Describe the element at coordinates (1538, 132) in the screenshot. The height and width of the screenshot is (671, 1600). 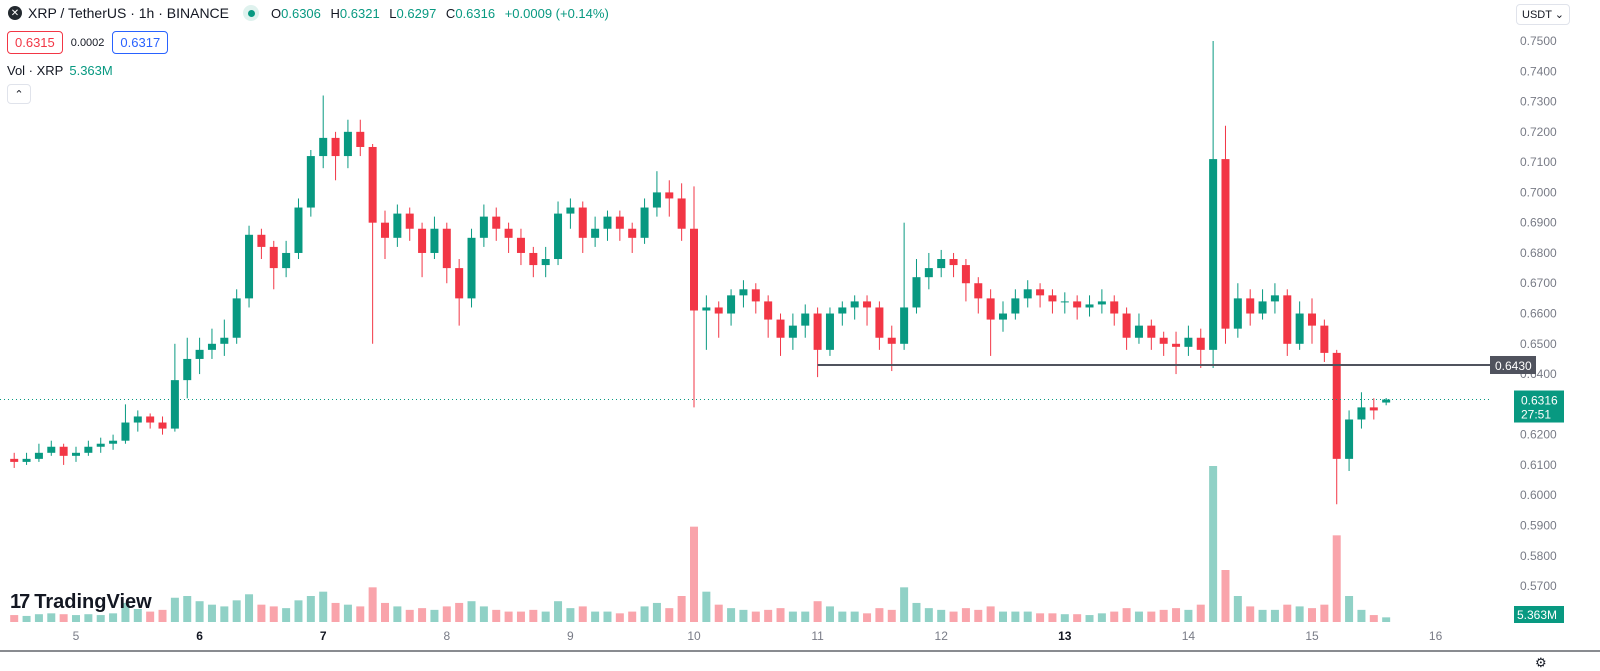
I see `y-tick-label: 0.7200` at that location.